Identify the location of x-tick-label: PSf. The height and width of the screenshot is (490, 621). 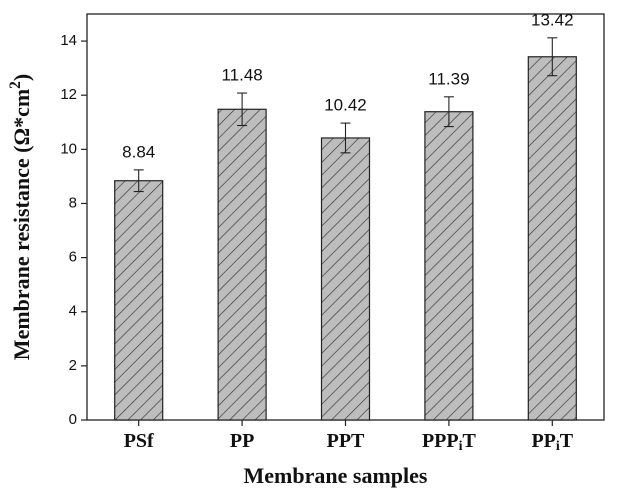
(139, 441).